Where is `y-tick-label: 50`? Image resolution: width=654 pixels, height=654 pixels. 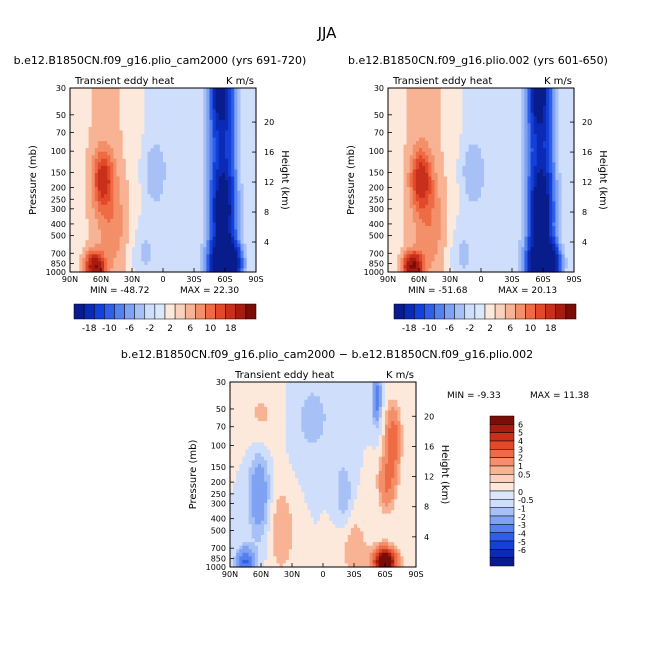 y-tick-label: 50 is located at coordinates (61, 115).